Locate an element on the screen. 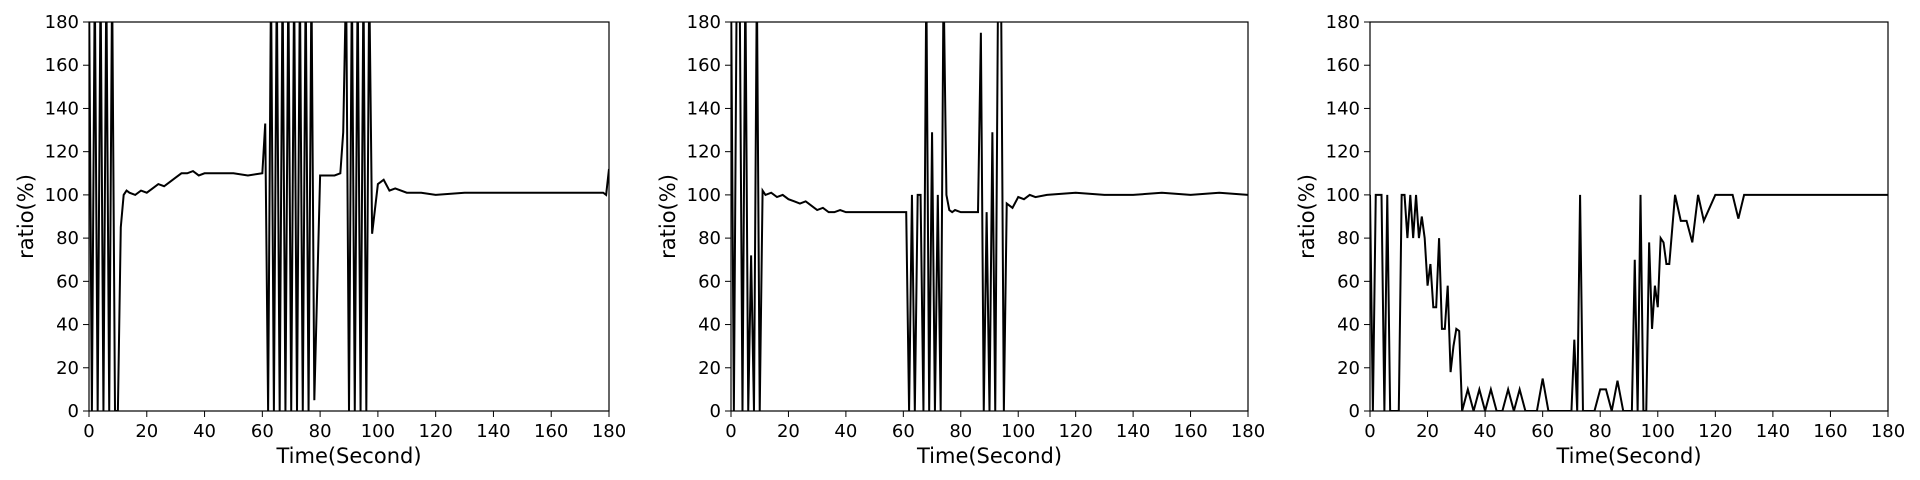  data-line is located at coordinates (1629, 302).